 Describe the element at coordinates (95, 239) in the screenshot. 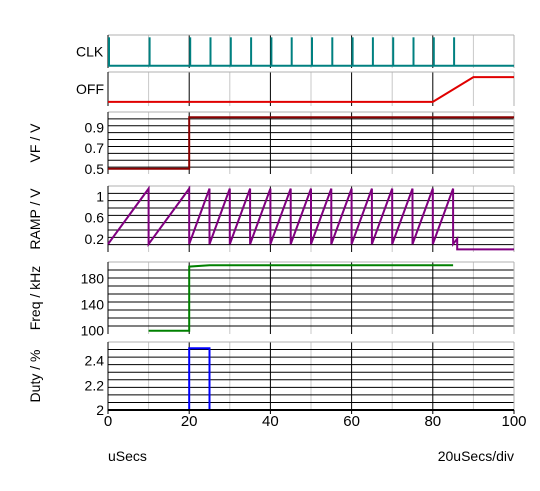

I see `y-tick-label: 0.2` at that location.